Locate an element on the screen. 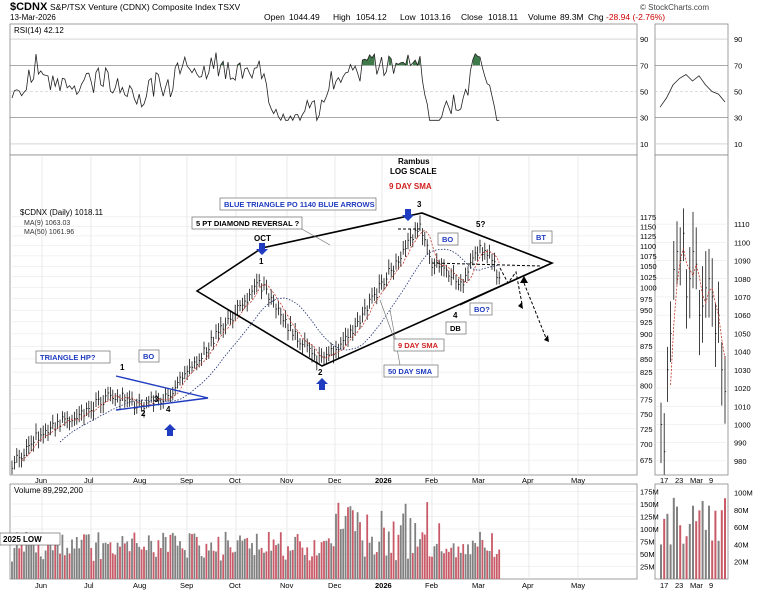 The image size is (765, 591). diamond-box is located at coordinates (247, 223).